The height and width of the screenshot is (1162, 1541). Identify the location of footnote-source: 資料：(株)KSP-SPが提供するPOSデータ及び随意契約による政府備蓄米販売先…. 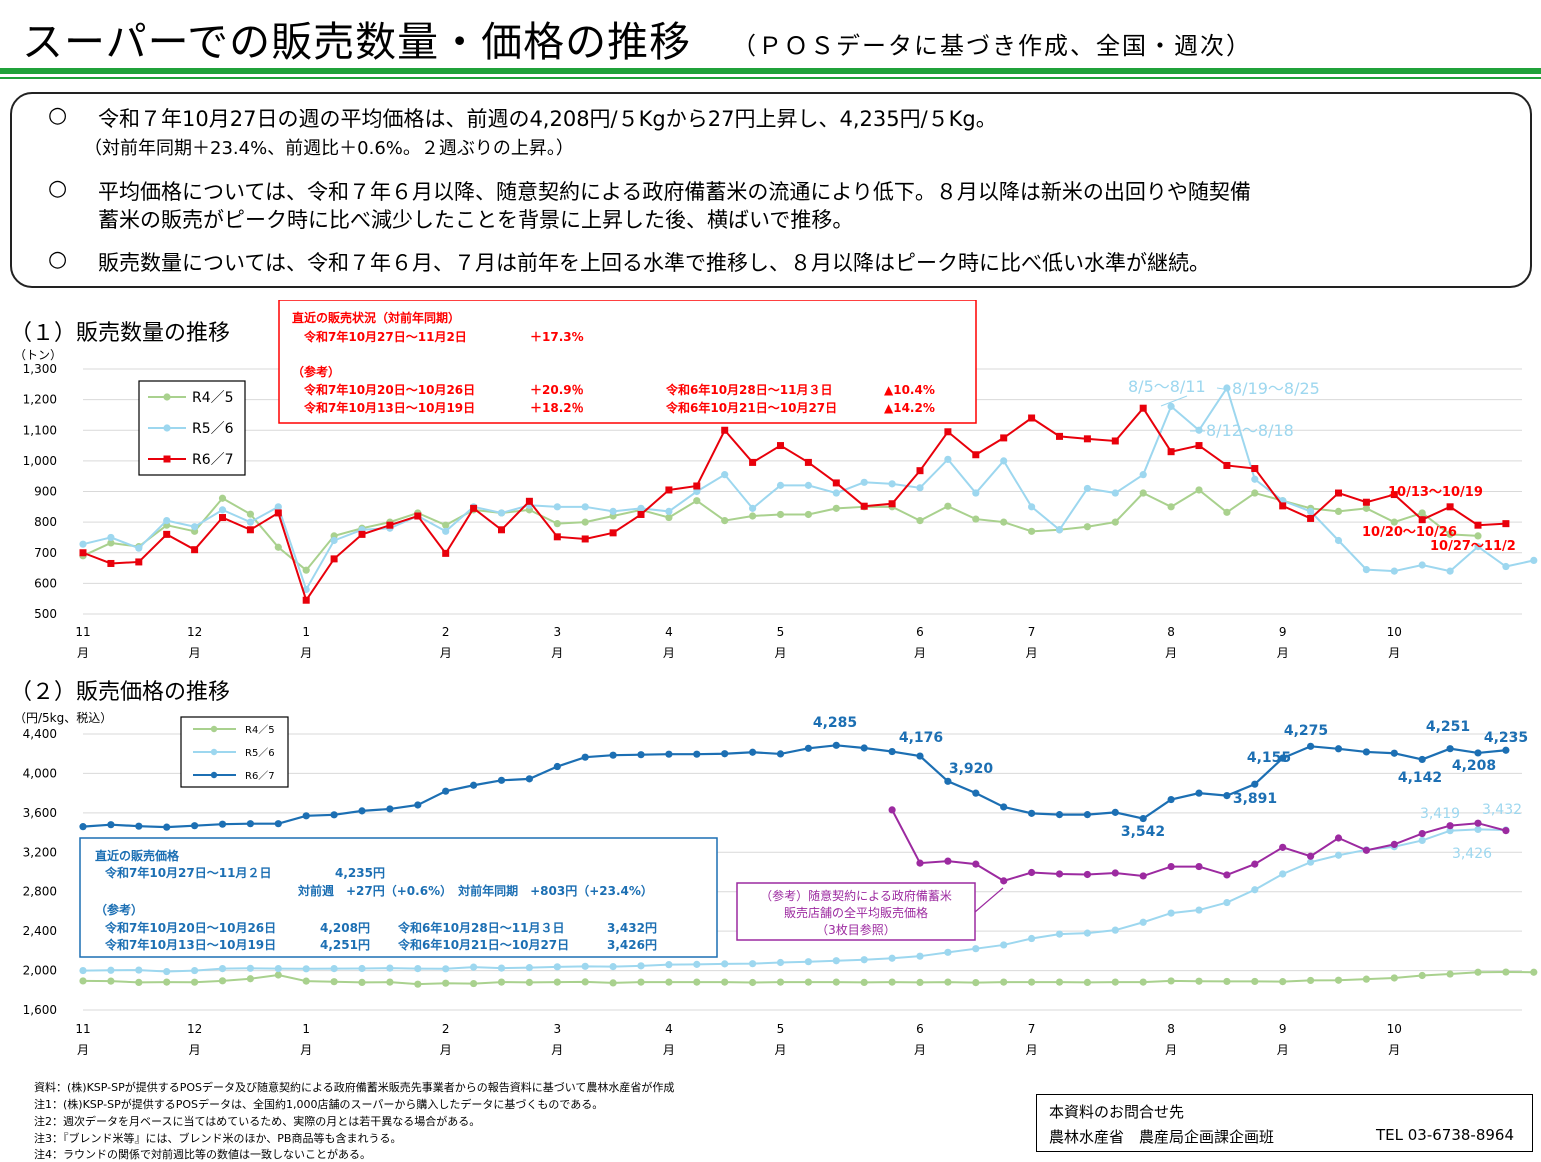
(354, 1087).